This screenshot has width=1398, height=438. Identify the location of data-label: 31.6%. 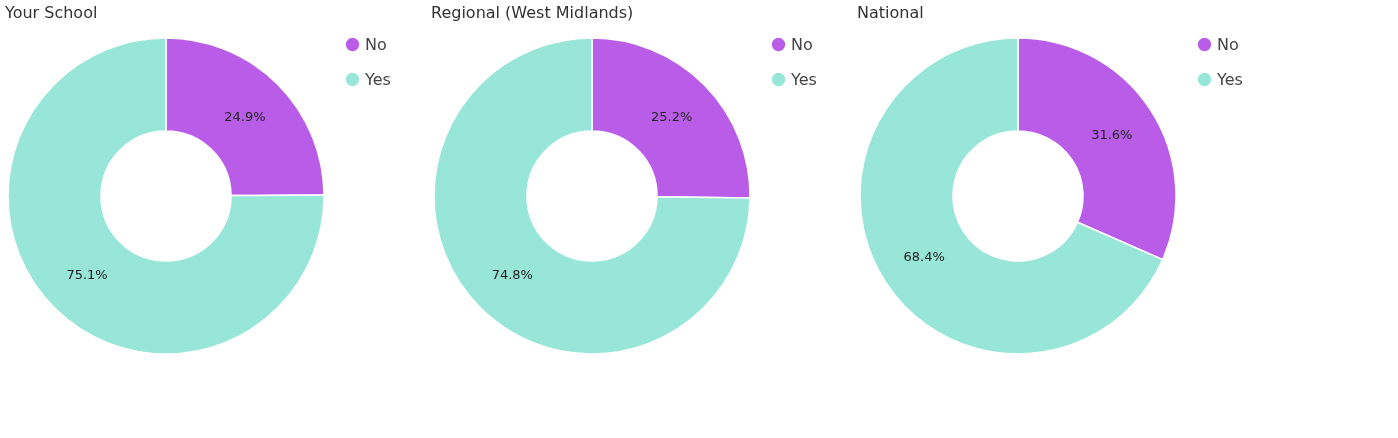
(1112, 134).